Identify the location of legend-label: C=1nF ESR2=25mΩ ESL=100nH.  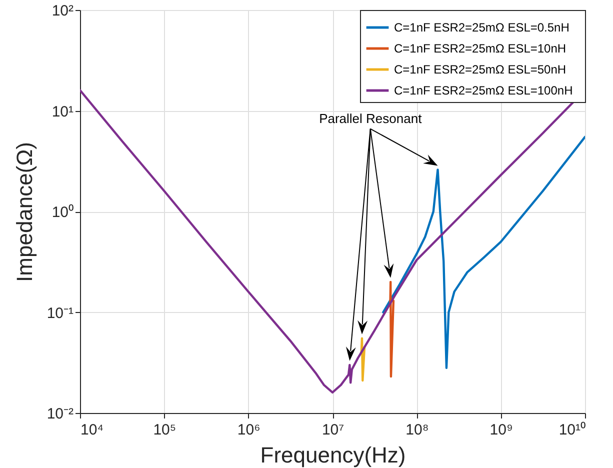
(483, 91).